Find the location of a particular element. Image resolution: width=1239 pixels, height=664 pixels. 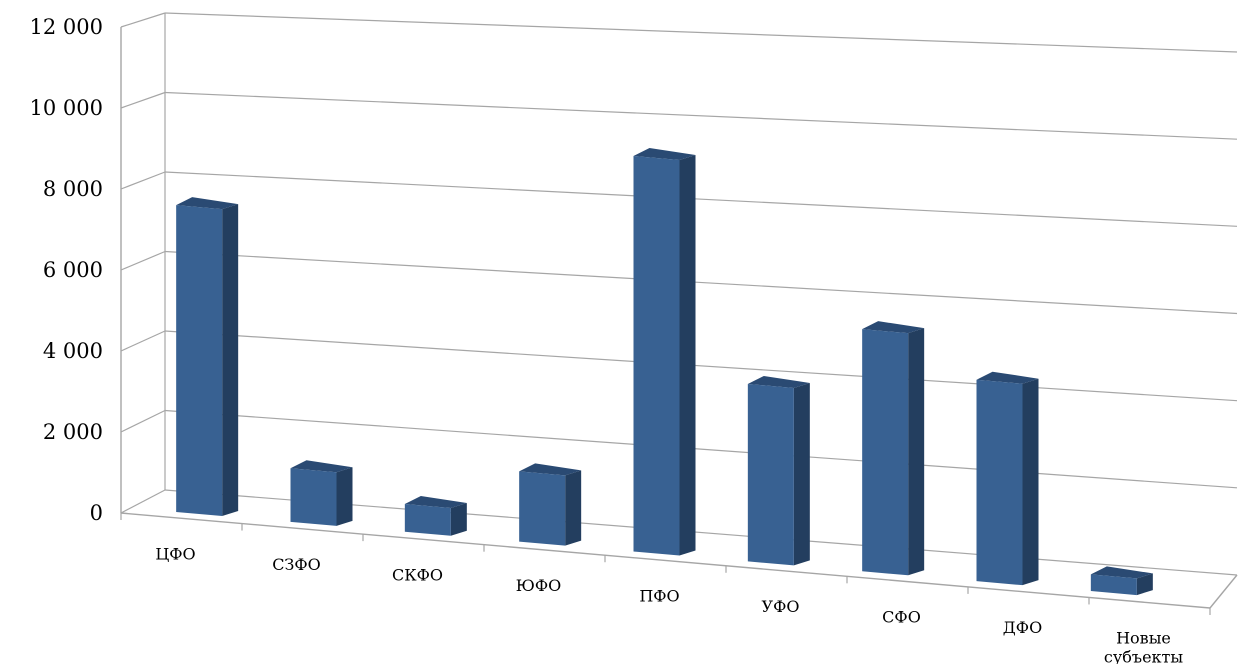

x-tick-label-6: СФО is located at coordinates (901, 617).